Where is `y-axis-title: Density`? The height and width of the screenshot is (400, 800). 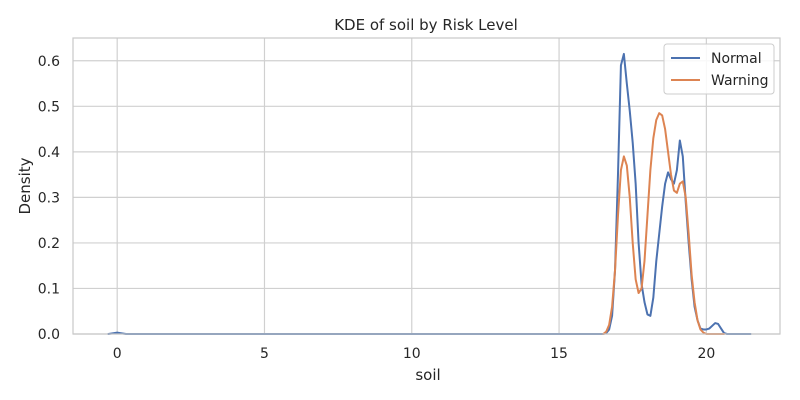 y-axis-title: Density is located at coordinates (25, 185).